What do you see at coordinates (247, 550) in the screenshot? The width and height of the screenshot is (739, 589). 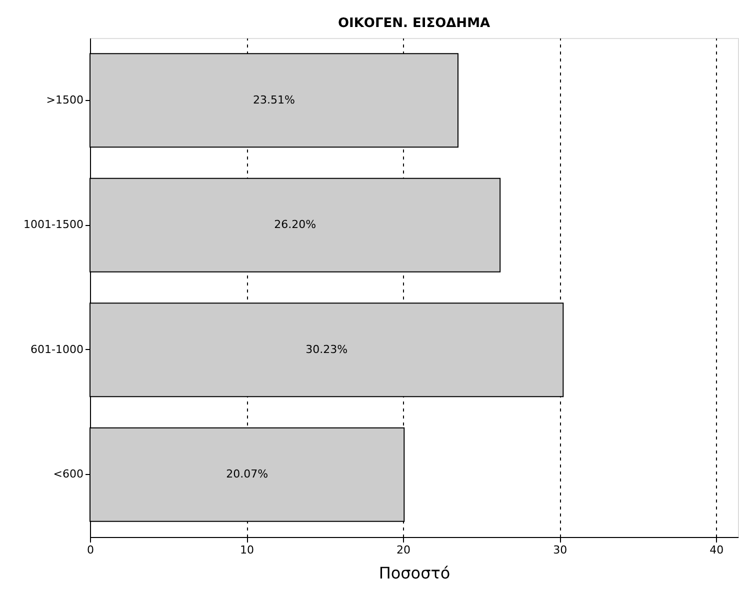 I see `x-tick-label: 10` at bounding box center [247, 550].